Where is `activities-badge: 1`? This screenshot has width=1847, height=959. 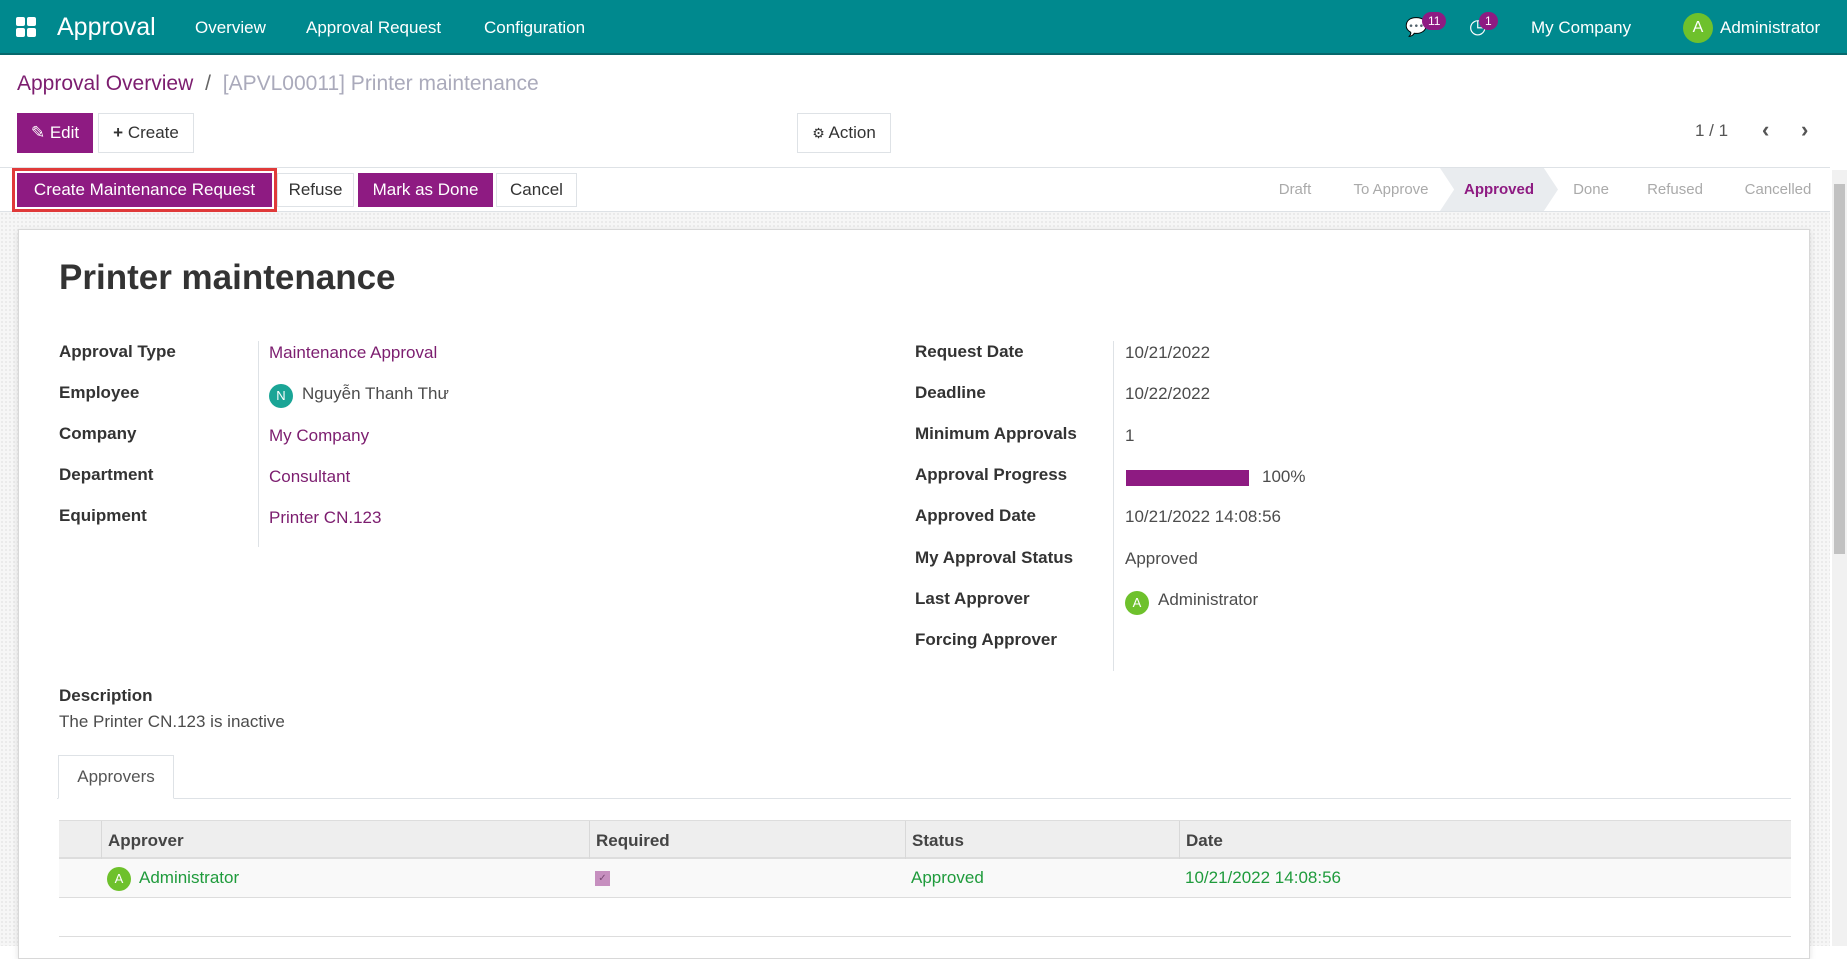 activities-badge: 1 is located at coordinates (1488, 21).